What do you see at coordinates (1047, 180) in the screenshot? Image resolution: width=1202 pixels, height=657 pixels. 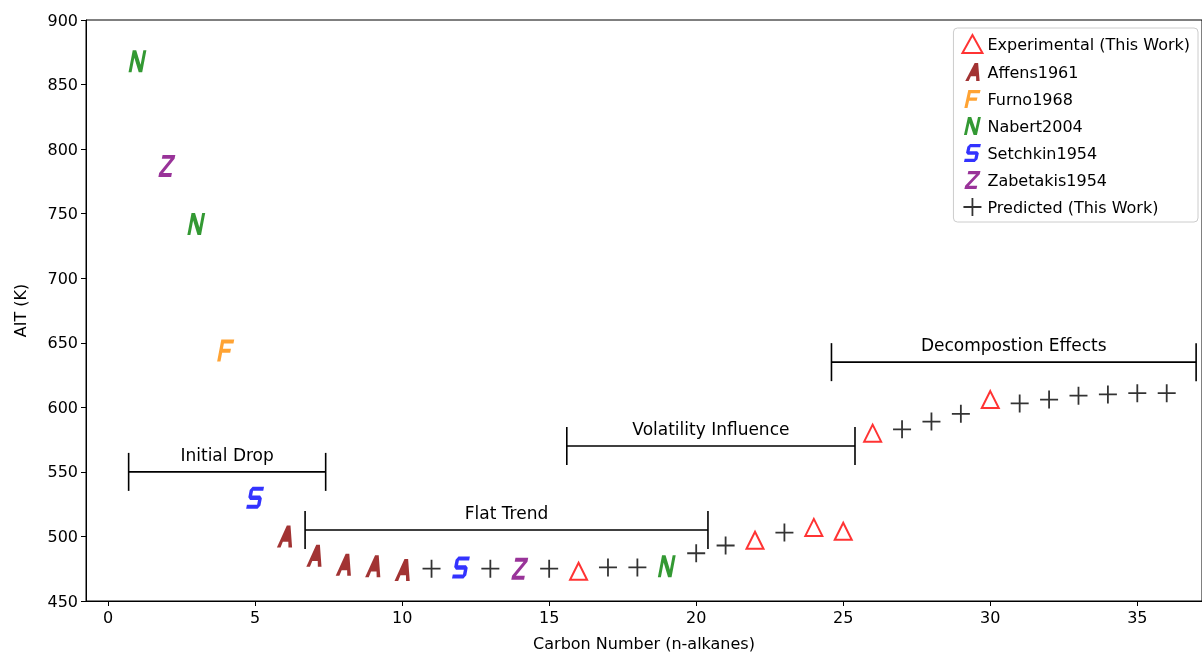 I see `legend-label: Zabetakis1954` at bounding box center [1047, 180].